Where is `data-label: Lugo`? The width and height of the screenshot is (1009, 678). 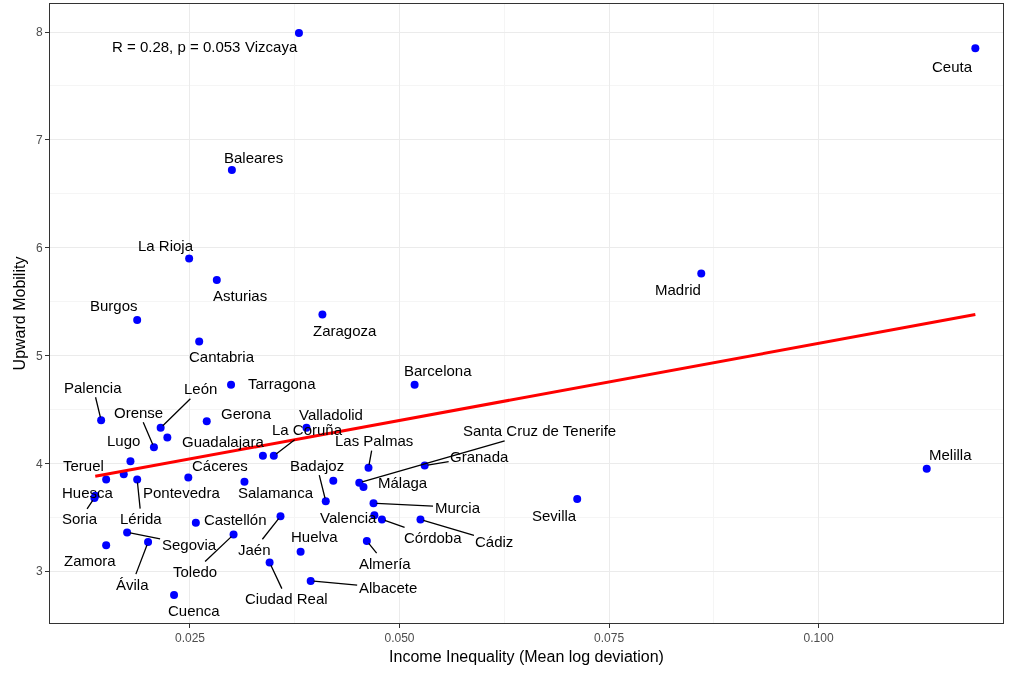
data-label: Lugo is located at coordinates (124, 440).